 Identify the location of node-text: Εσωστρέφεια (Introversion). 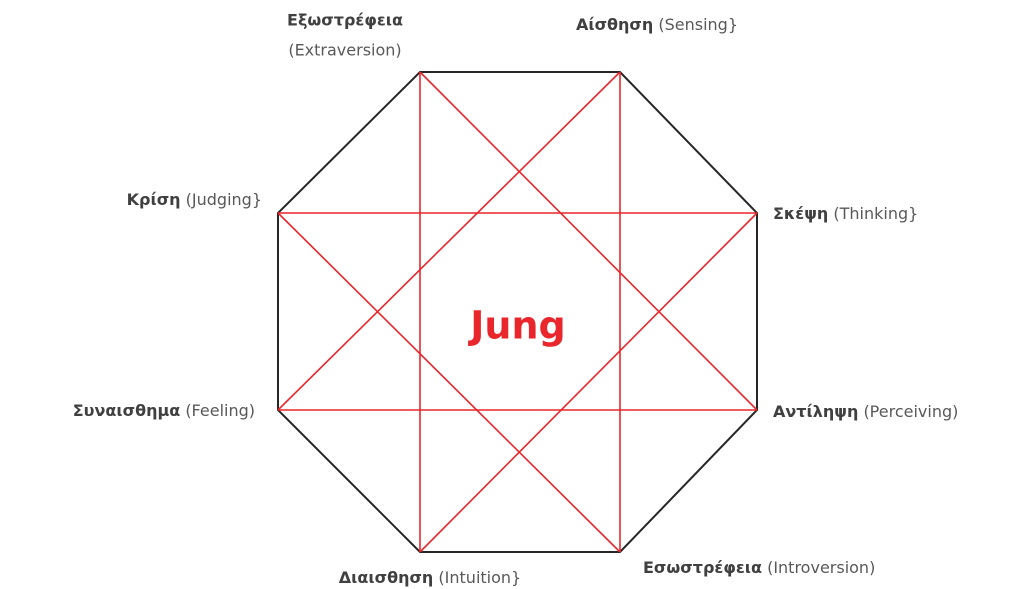
(759, 567).